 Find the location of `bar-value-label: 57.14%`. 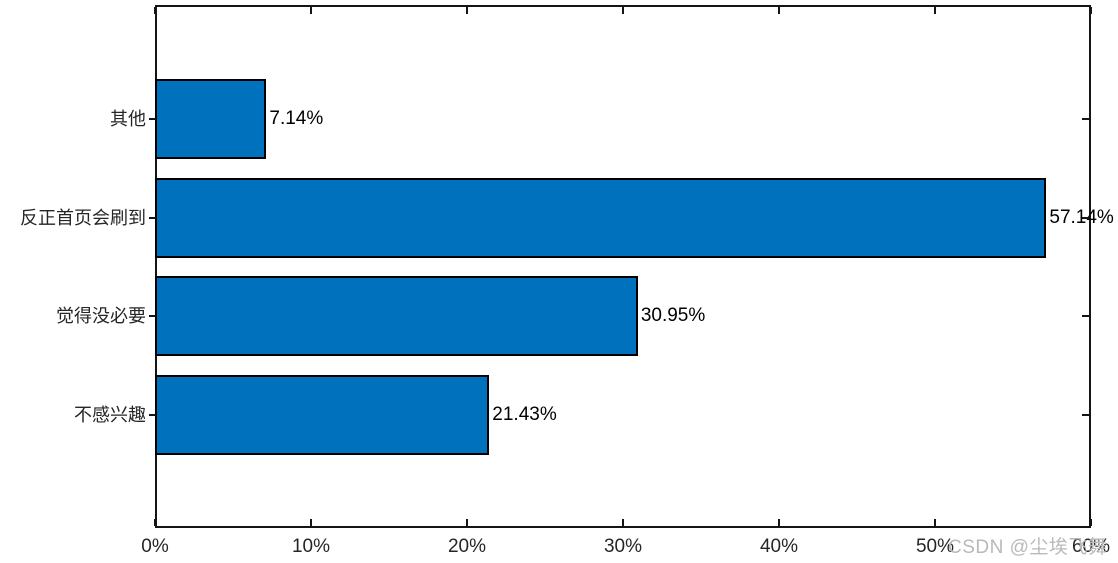

bar-value-label: 57.14% is located at coordinates (1081, 217).